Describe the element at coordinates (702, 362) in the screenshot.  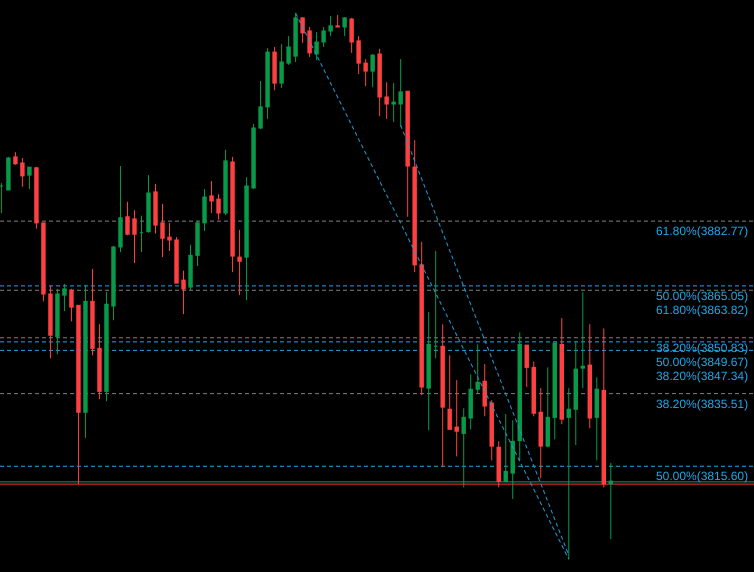
I see `ref-line-label: 50.00%(3849.67)` at that location.